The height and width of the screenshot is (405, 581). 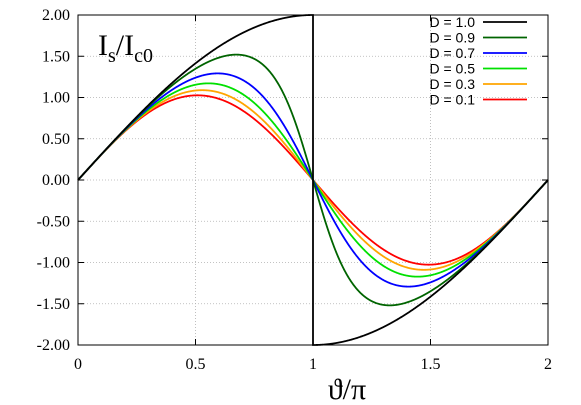 What do you see at coordinates (452, 100) in the screenshot?
I see `legend-label: D = 0.1` at bounding box center [452, 100].